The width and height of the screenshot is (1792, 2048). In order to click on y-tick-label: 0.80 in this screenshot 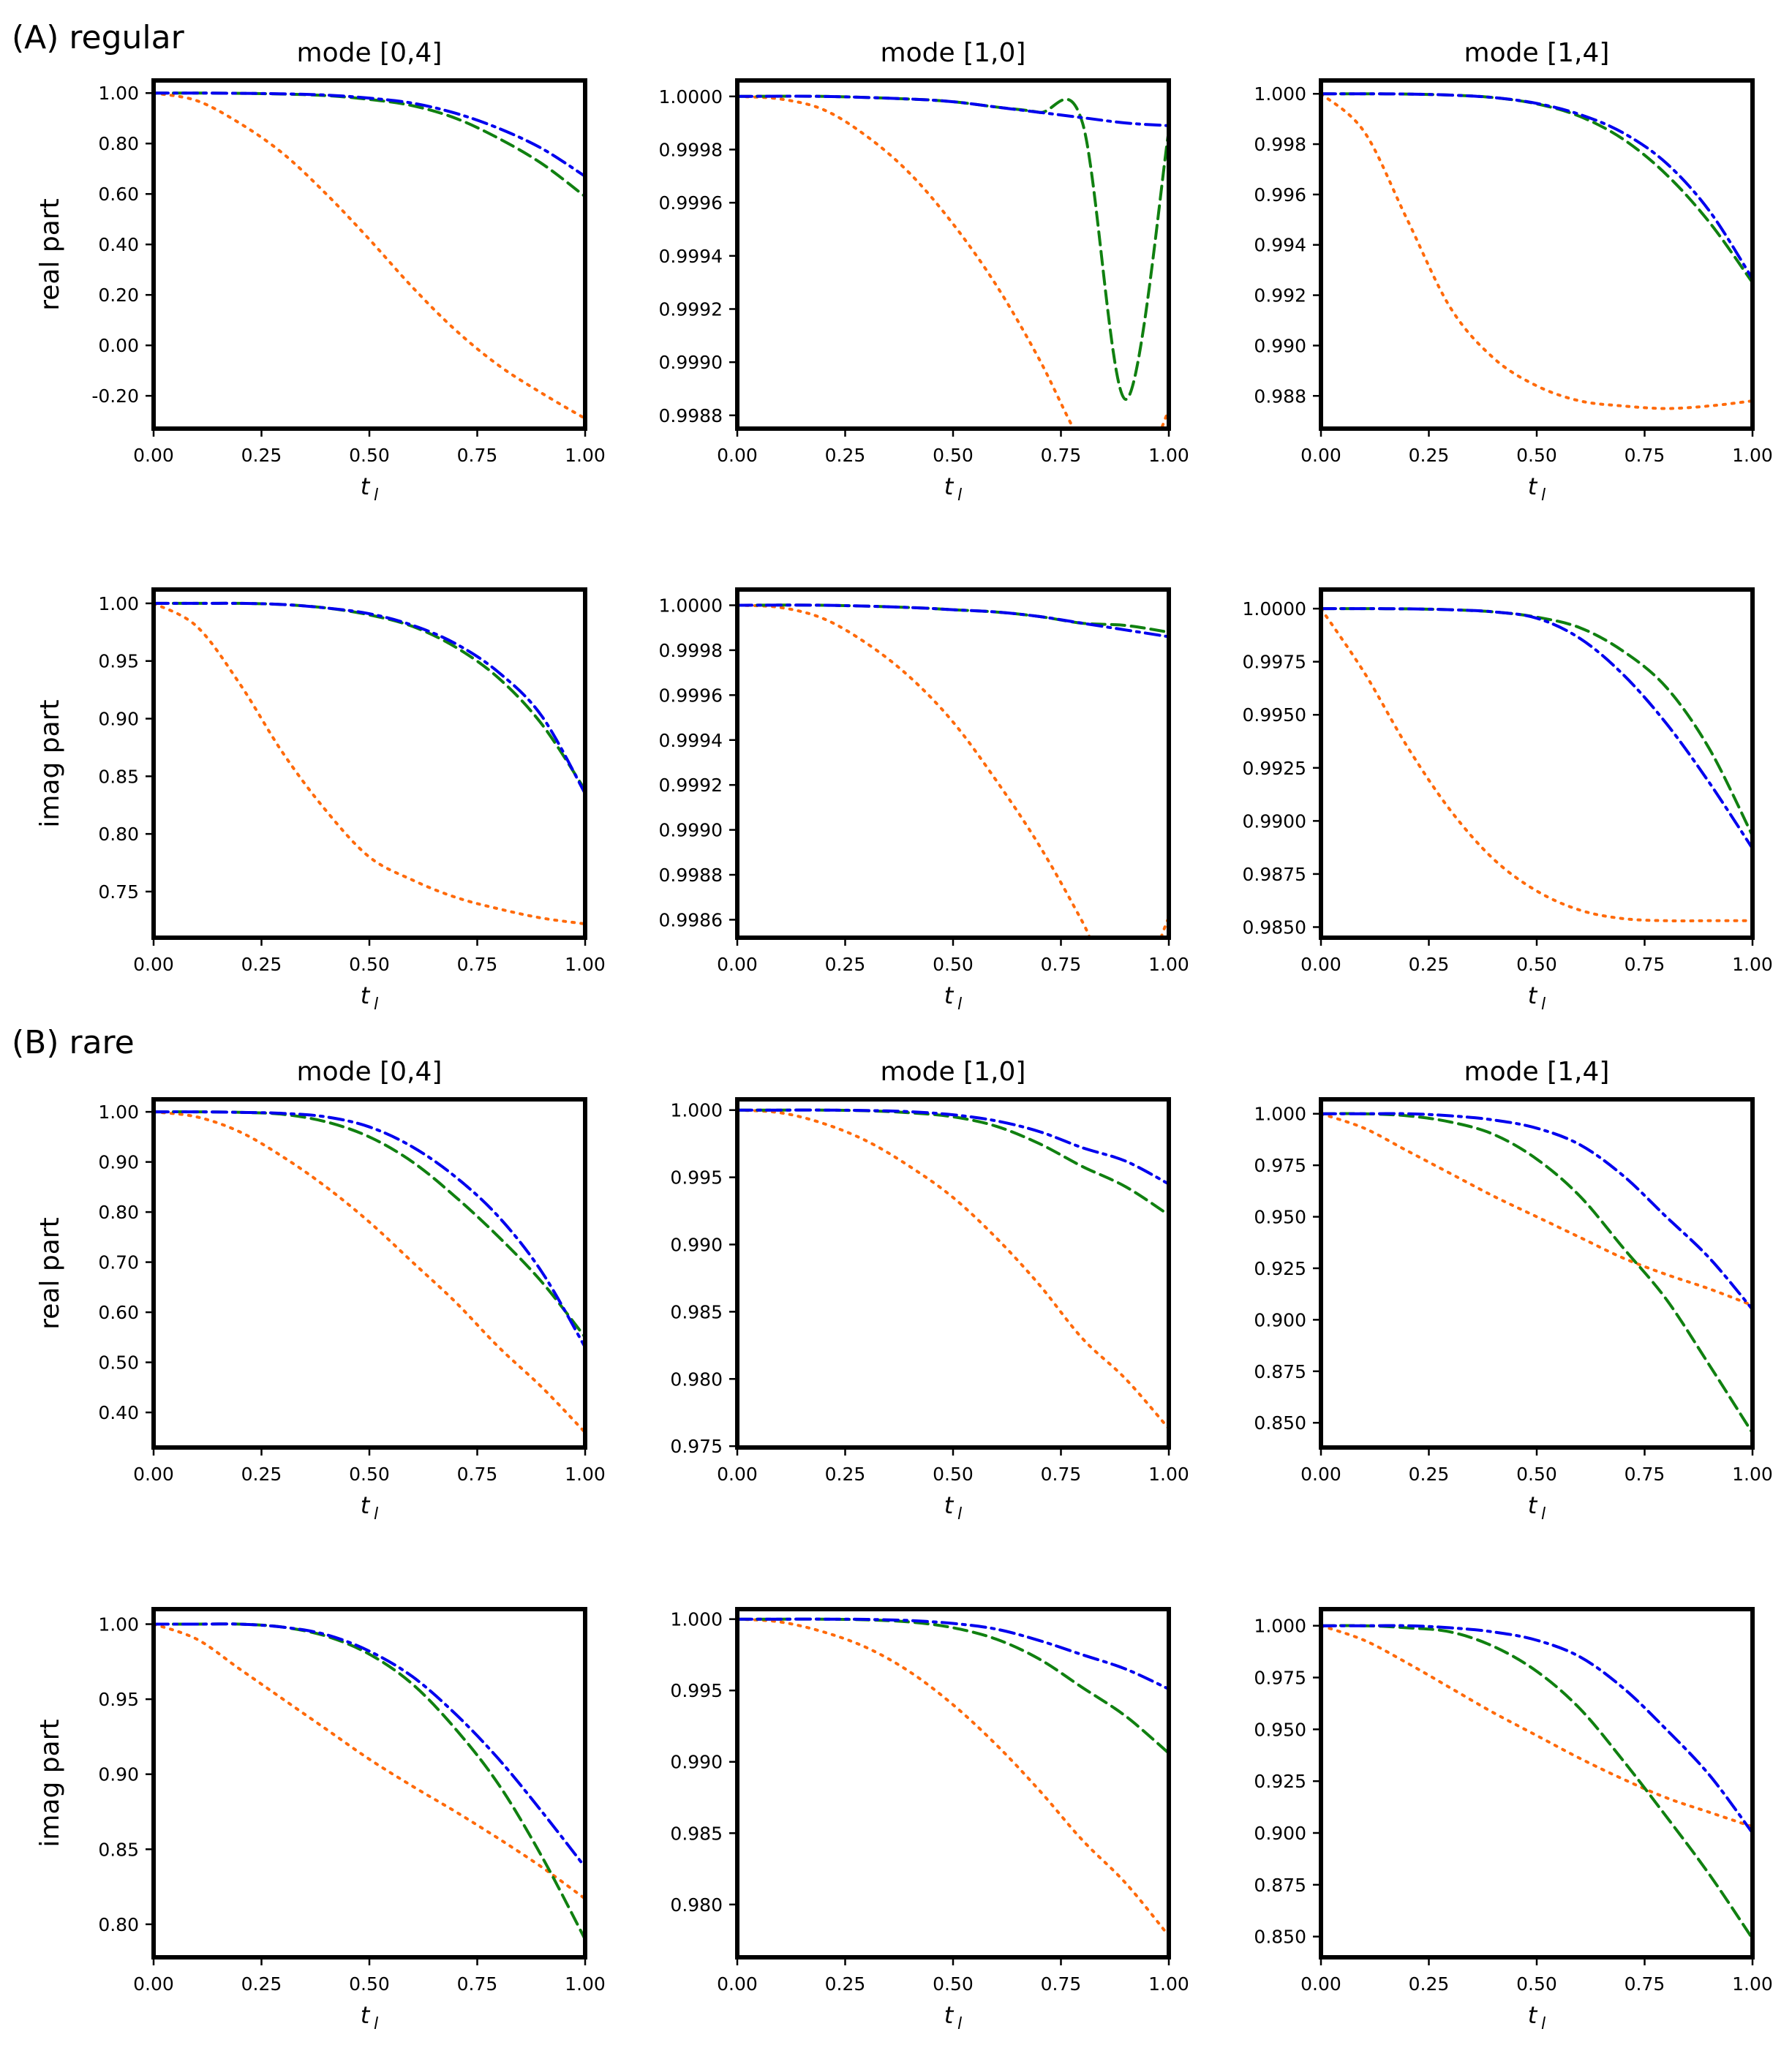, I will do `click(118, 1924)`.